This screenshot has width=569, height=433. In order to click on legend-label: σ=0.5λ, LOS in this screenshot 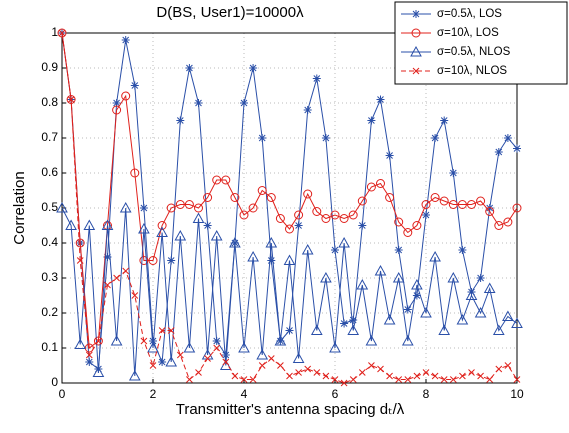, I will do `click(469, 14)`.